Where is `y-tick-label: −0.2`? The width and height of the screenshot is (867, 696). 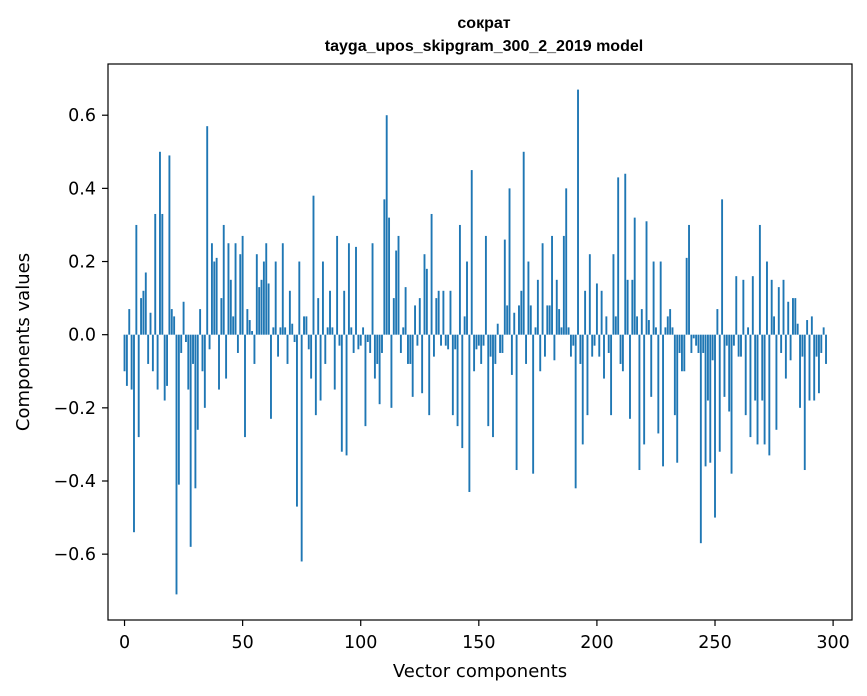
y-tick-label: −0.2 is located at coordinates (75, 409).